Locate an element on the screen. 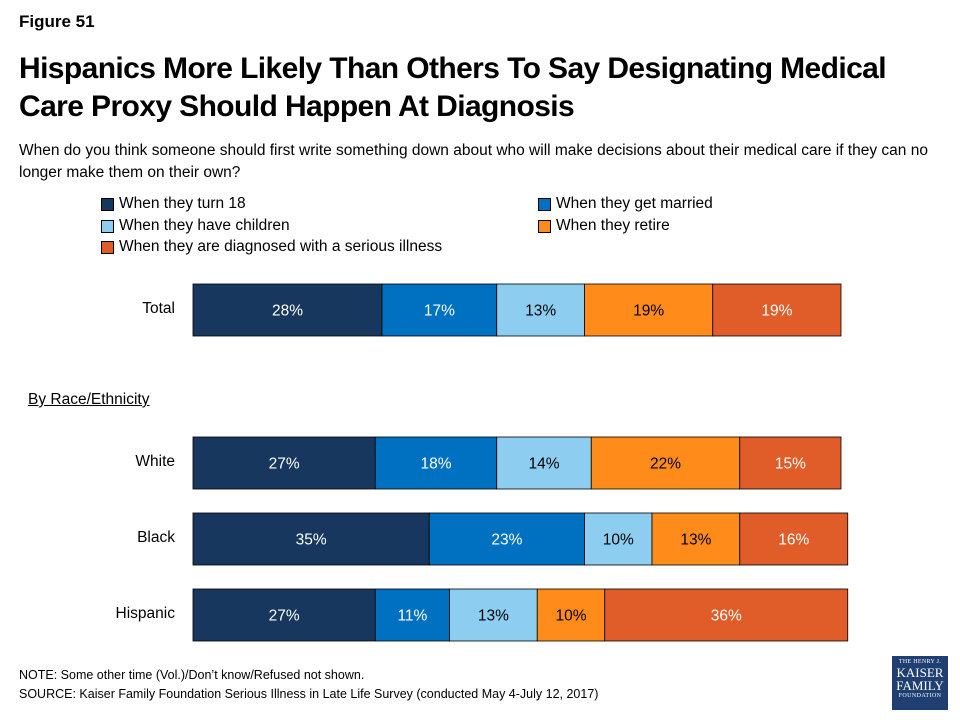  data-label: 15% is located at coordinates (790, 464).